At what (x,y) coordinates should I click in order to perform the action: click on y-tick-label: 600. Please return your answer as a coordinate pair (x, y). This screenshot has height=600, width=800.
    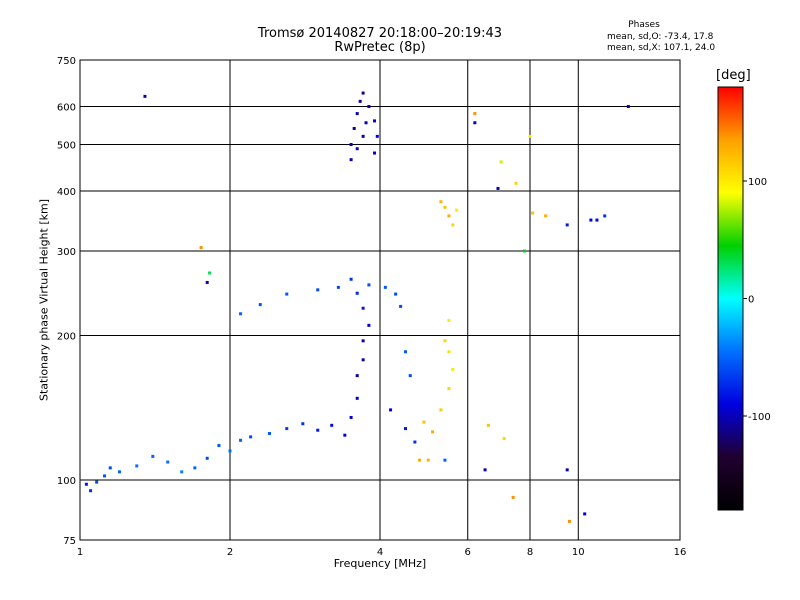
    Looking at the image, I should click on (66, 108).